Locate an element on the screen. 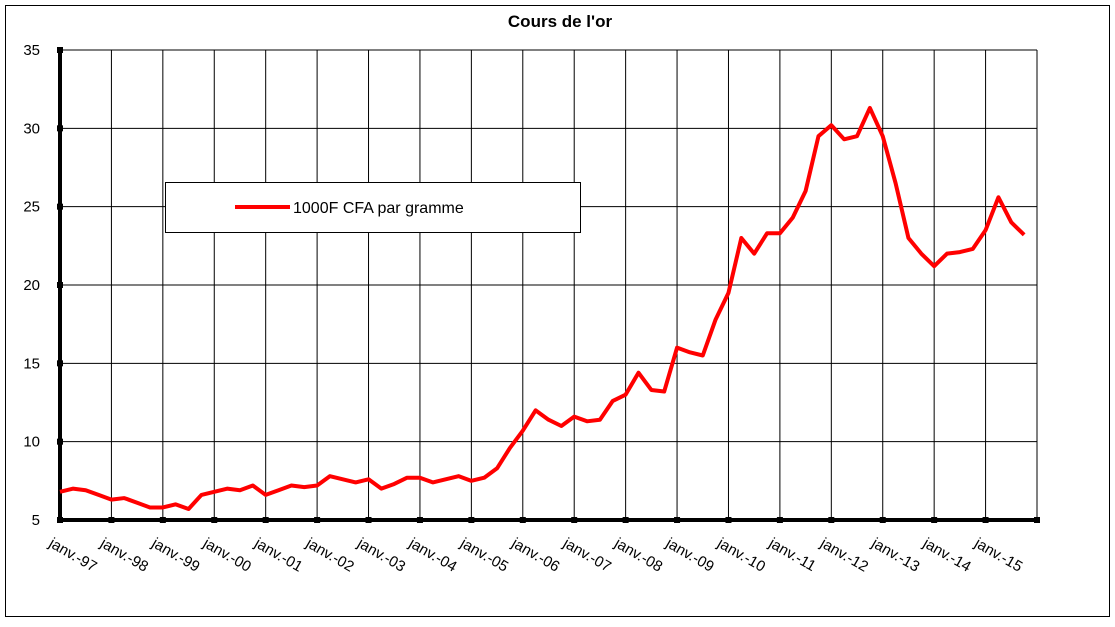 This screenshot has width=1115, height=627. legend-box is located at coordinates (373, 207).